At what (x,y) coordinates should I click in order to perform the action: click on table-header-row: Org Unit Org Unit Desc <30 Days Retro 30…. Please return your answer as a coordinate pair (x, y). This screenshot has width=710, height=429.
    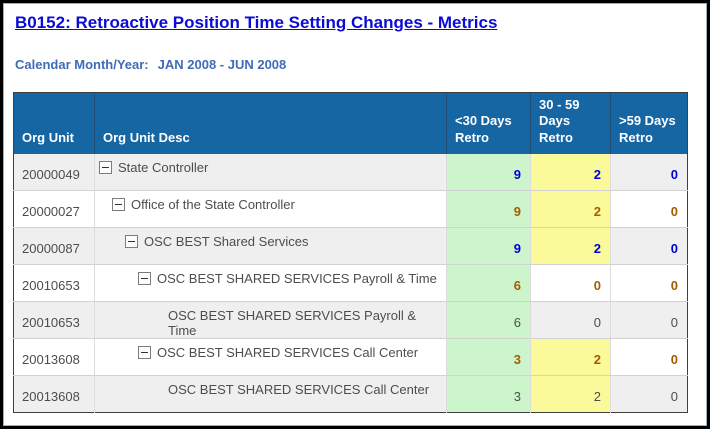
    Looking at the image, I should click on (350, 123).